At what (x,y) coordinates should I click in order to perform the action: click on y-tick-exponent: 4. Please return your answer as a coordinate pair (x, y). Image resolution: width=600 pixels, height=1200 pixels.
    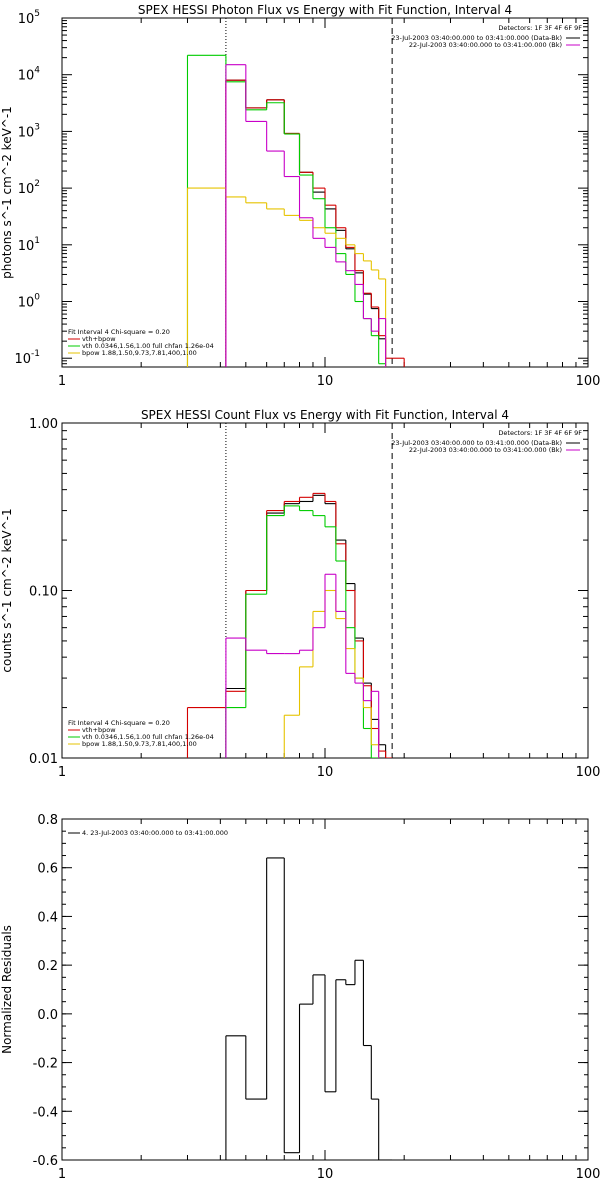
    Looking at the image, I should click on (37, 71).